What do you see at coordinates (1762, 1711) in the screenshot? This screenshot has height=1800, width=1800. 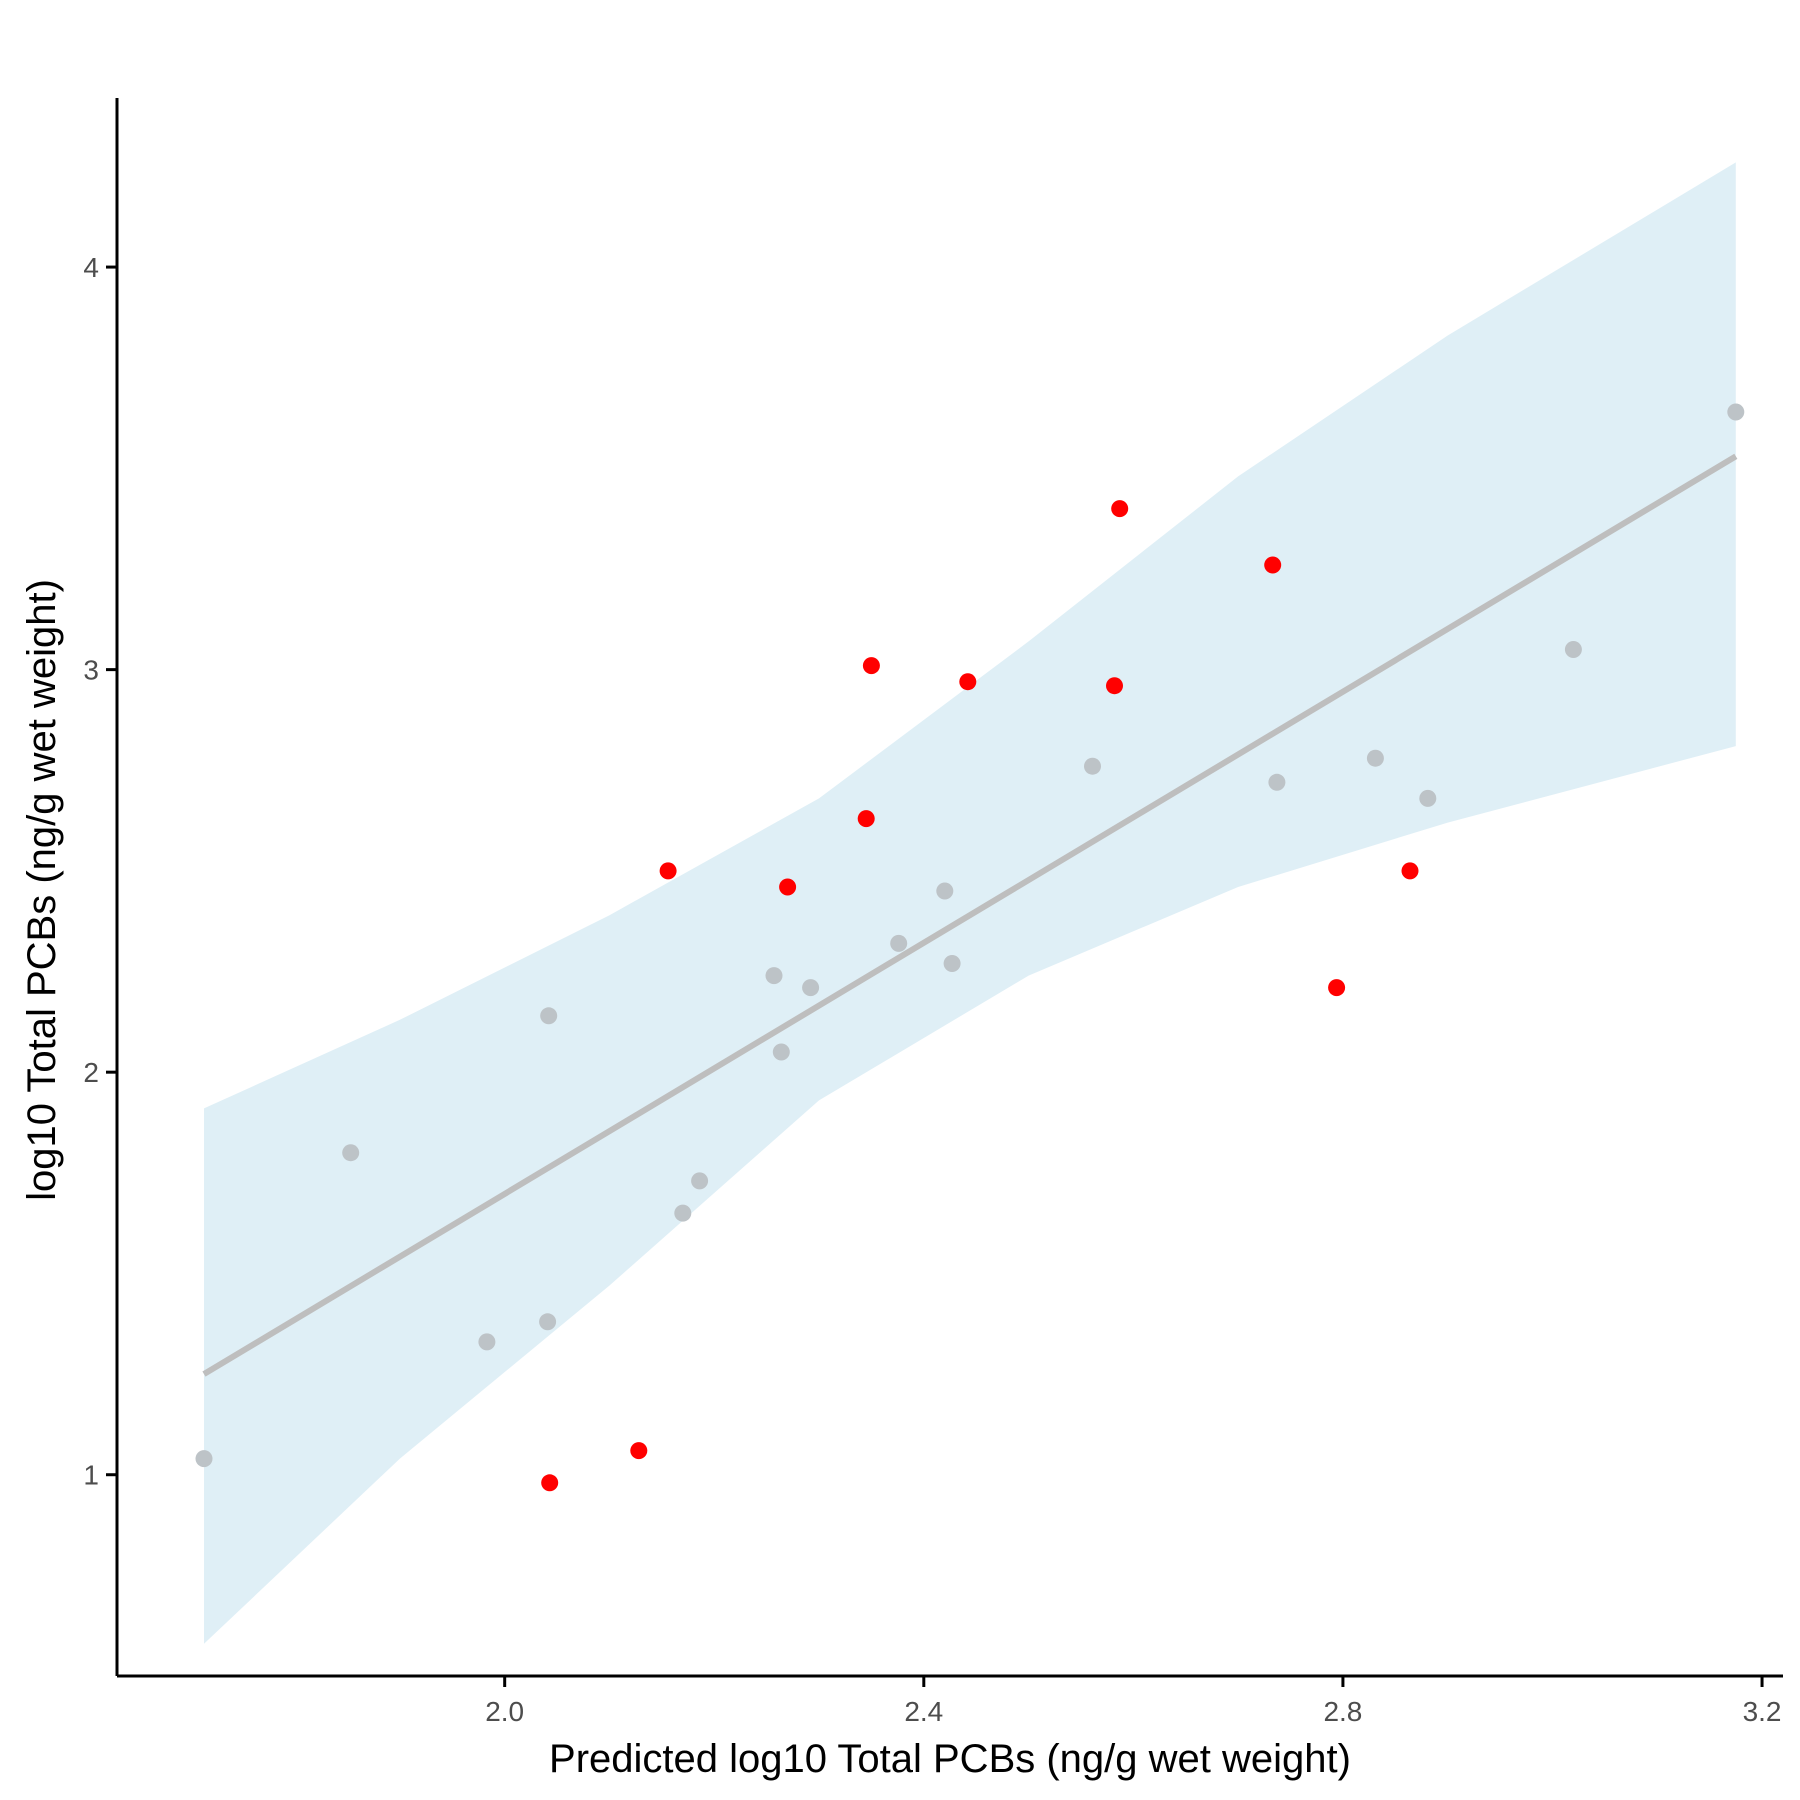 I see `x-tick-label: 3.2` at bounding box center [1762, 1711].